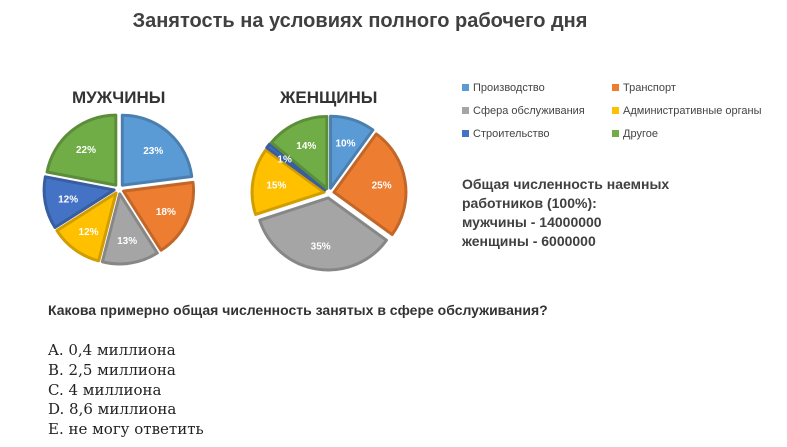 This screenshot has height=447, width=787. I want to click on men-data-label-0: 23%, so click(153, 151).